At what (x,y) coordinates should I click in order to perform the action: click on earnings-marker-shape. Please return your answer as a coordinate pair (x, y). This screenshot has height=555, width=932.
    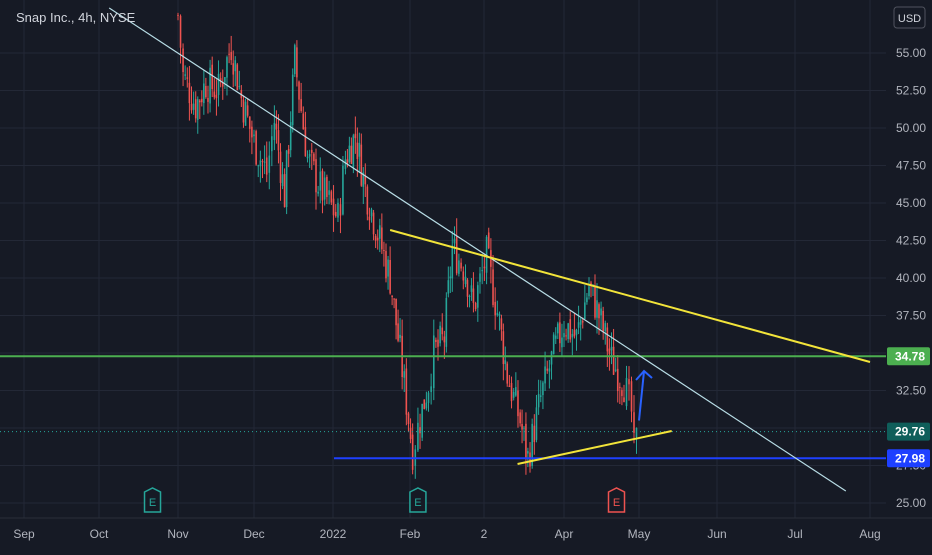
    Looking at the image, I should click on (616, 500).